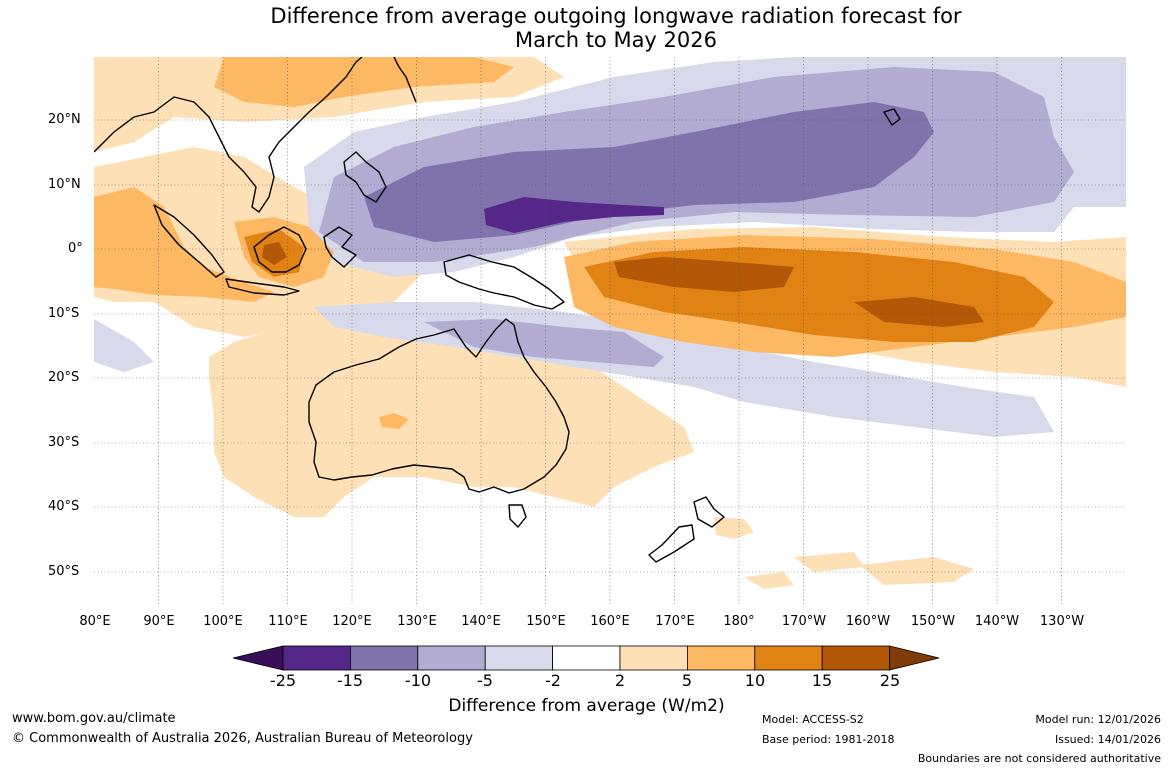 This screenshot has width=1173, height=770. What do you see at coordinates (64, 571) in the screenshot?
I see `lat-label-50s: 50°S` at bounding box center [64, 571].